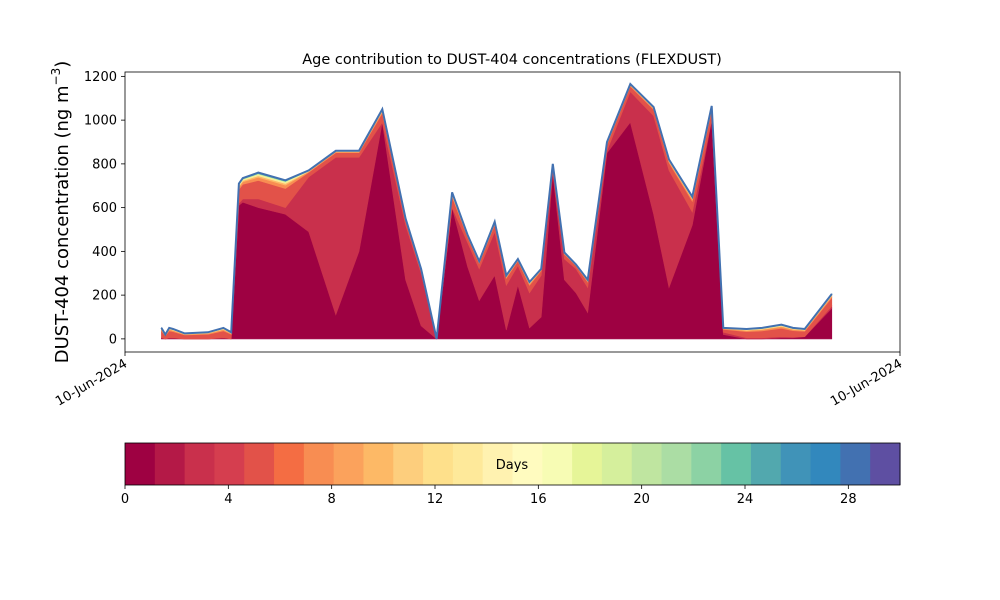  Describe the element at coordinates (104, 164) in the screenshot. I see `y-tick-label: 800` at that location.